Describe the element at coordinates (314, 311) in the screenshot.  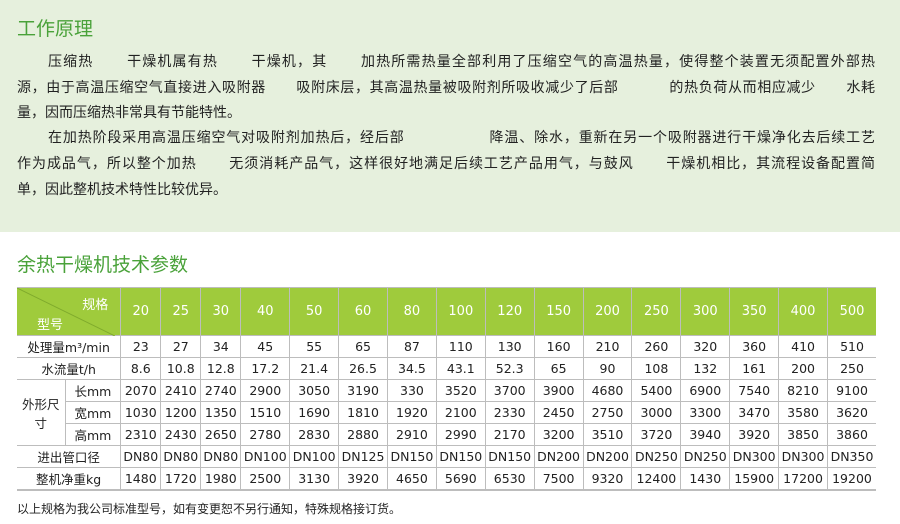
I see `column-header: 50` at that location.